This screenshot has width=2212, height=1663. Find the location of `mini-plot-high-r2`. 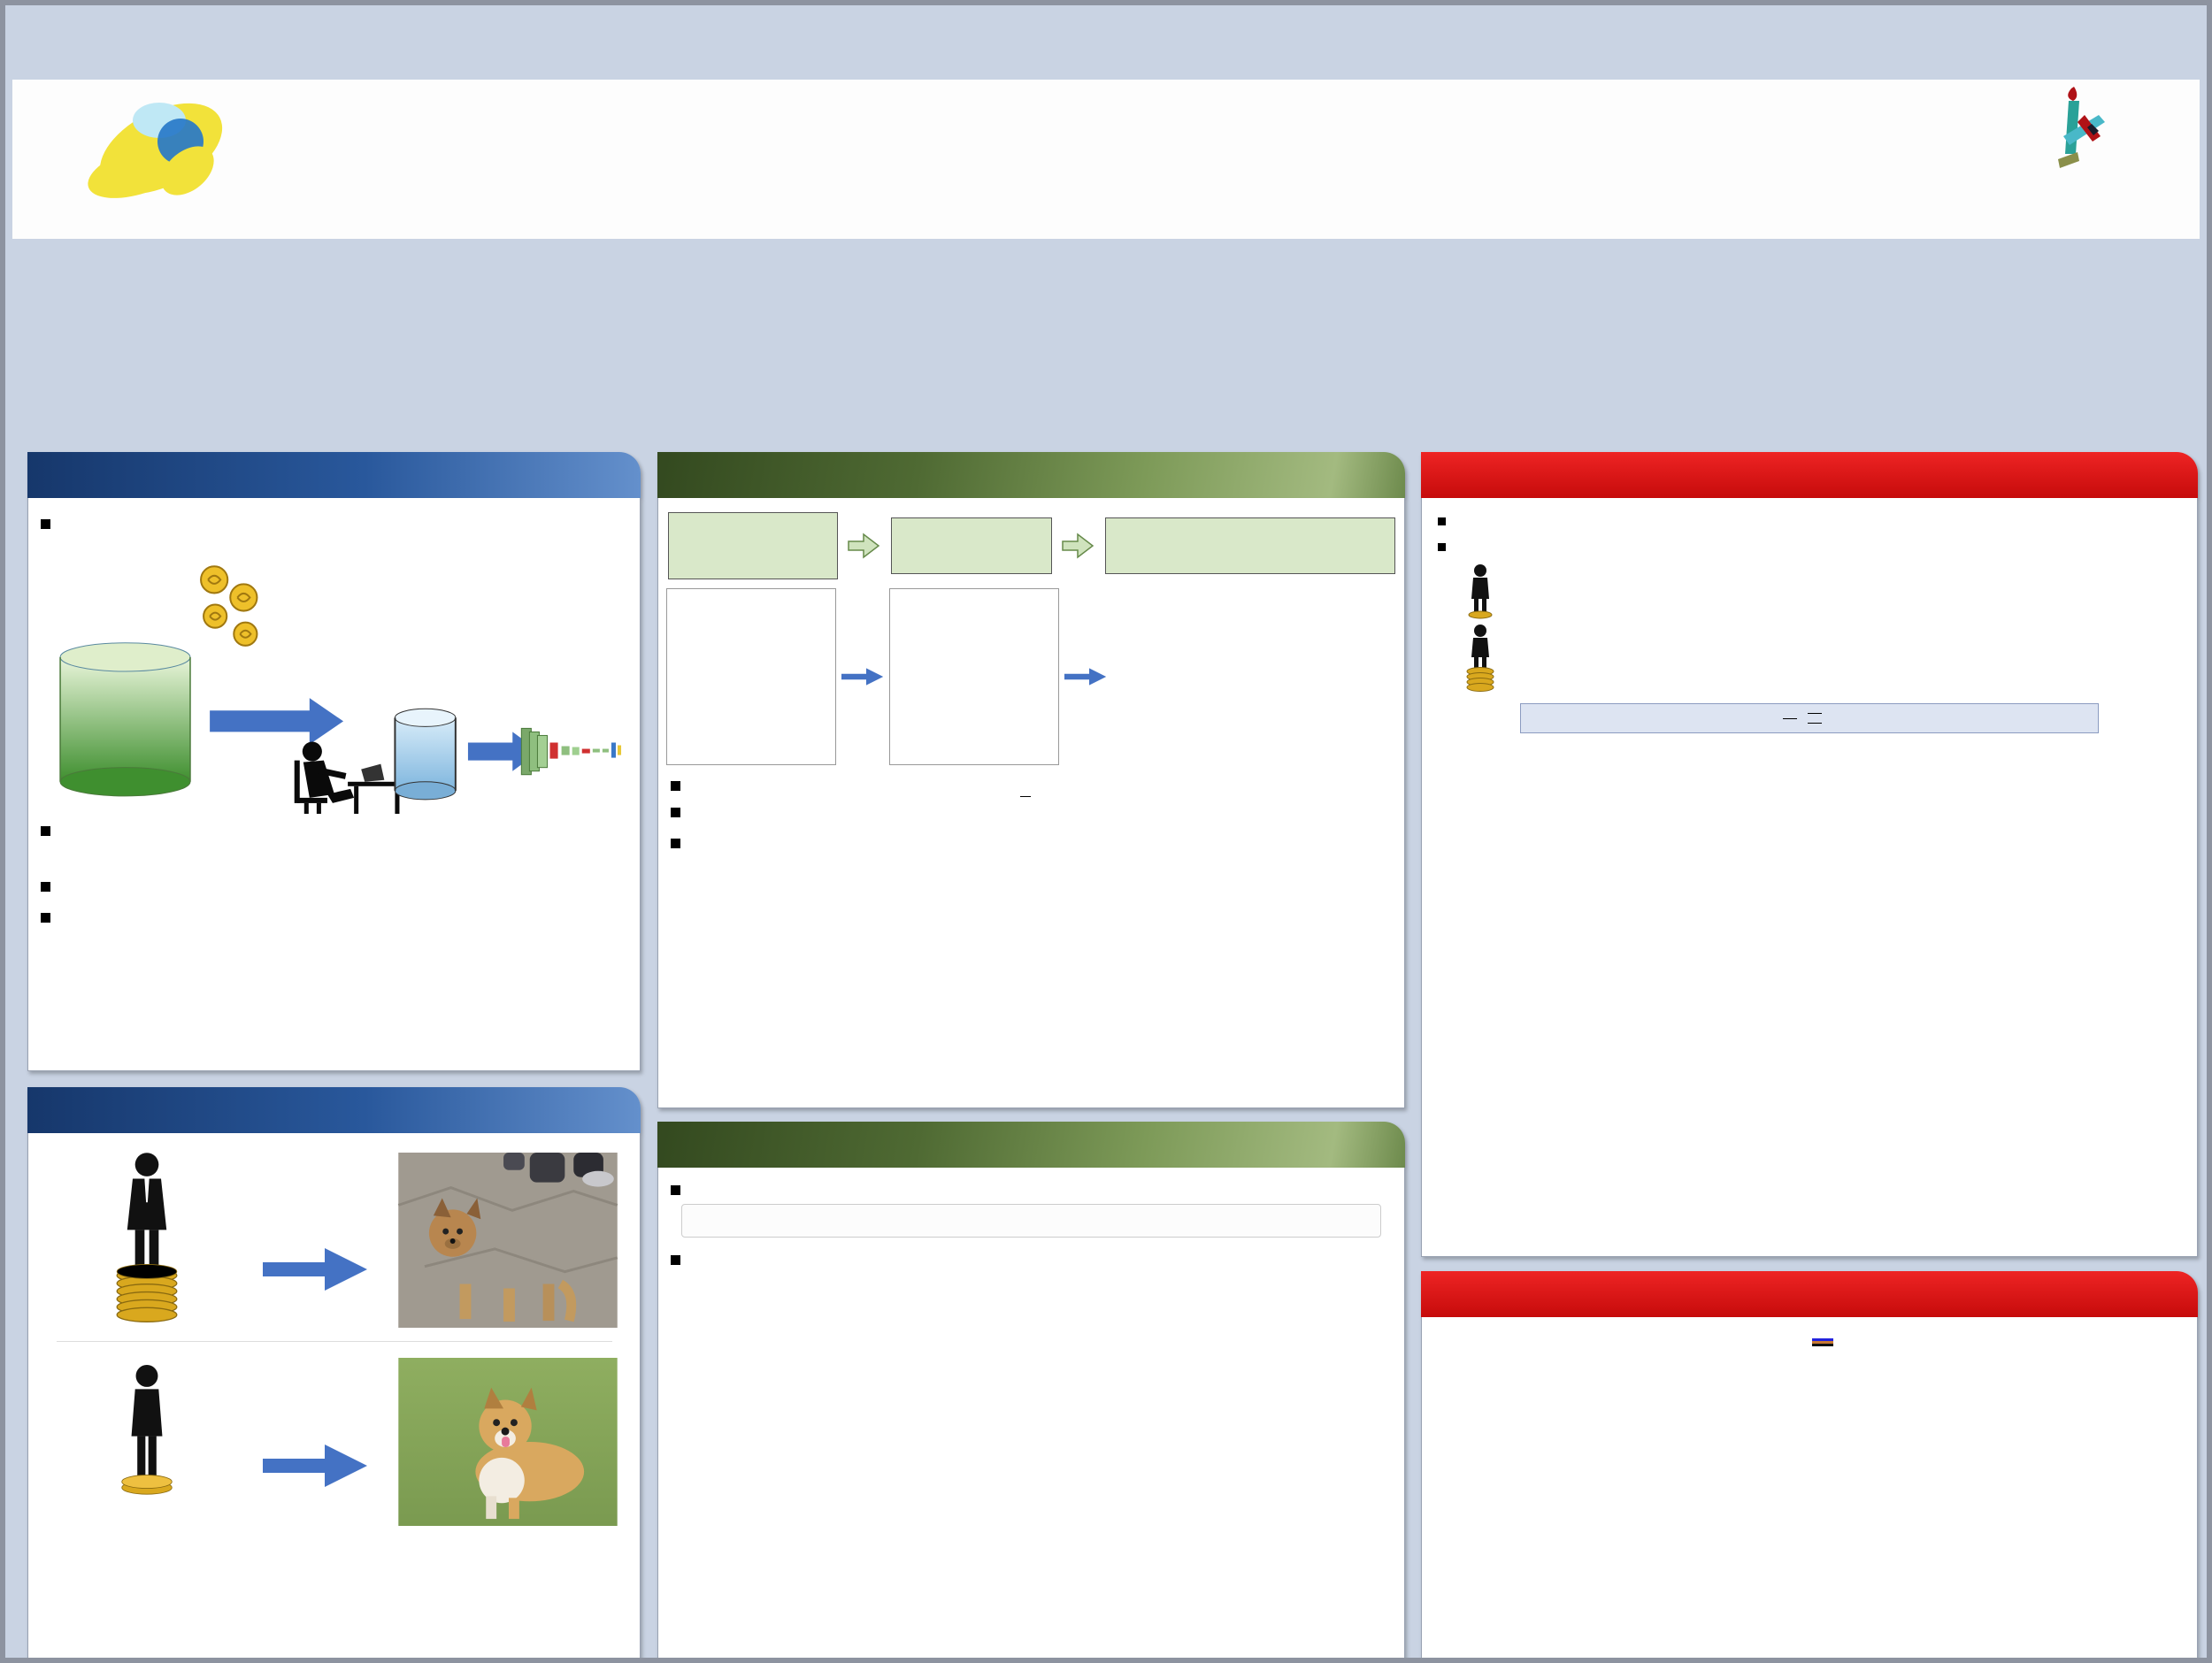

mini-plot-high-r2 is located at coordinates (2079, 661).